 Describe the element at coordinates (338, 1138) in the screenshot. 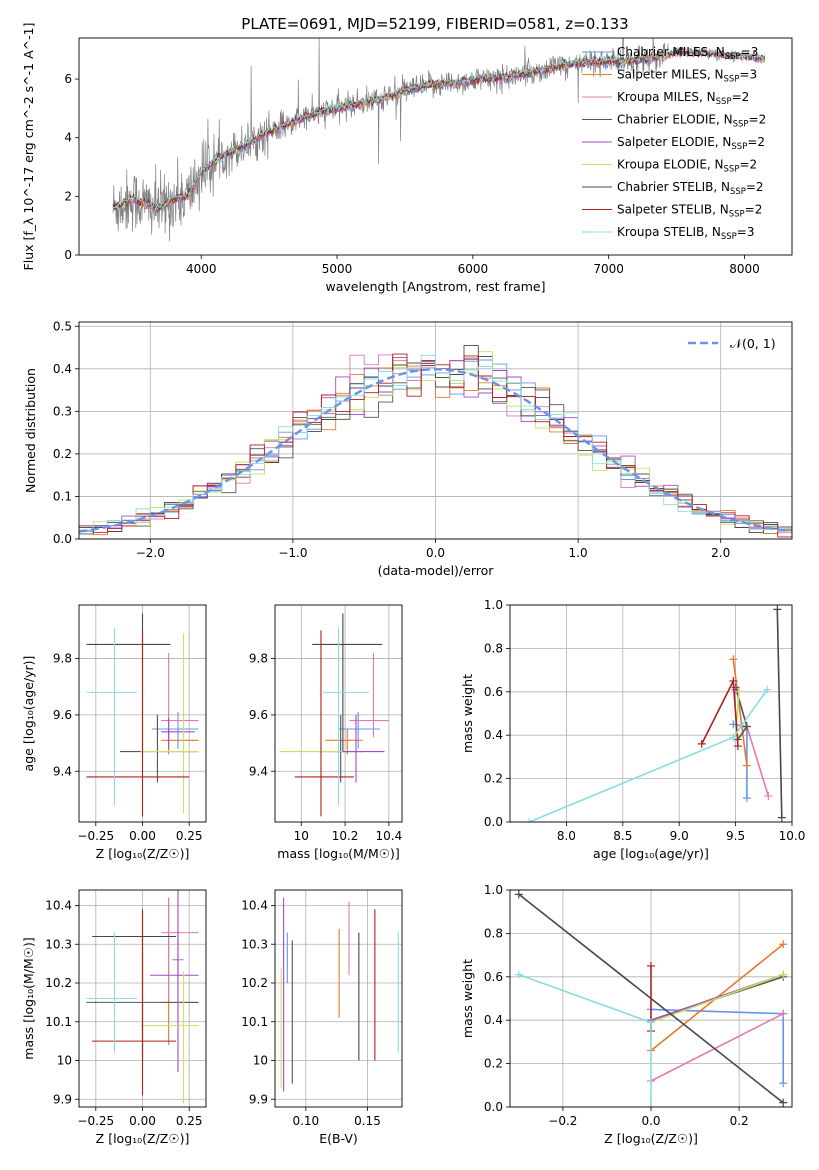

I see `x-axis-label: E(B-V)` at that location.